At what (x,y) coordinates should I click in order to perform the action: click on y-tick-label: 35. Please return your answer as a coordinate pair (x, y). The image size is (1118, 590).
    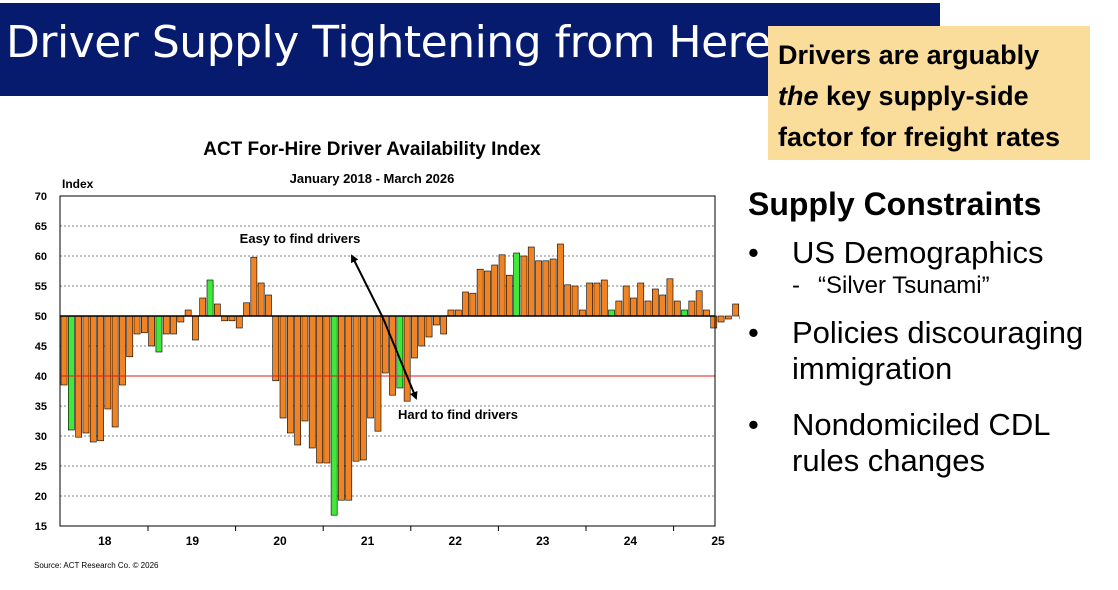
    Looking at the image, I should click on (41, 407).